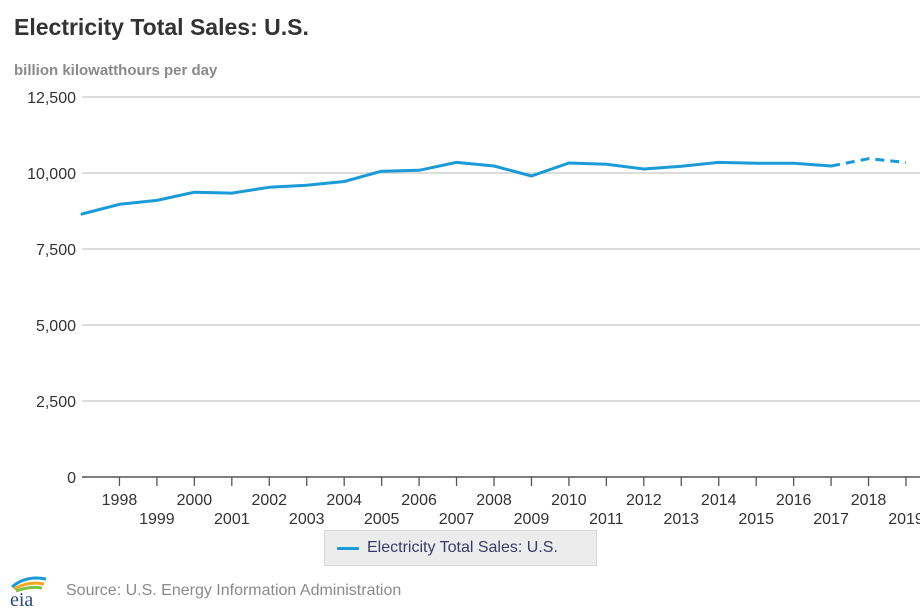 The height and width of the screenshot is (613, 920). I want to click on x-tick-label: 2013, so click(681, 519).